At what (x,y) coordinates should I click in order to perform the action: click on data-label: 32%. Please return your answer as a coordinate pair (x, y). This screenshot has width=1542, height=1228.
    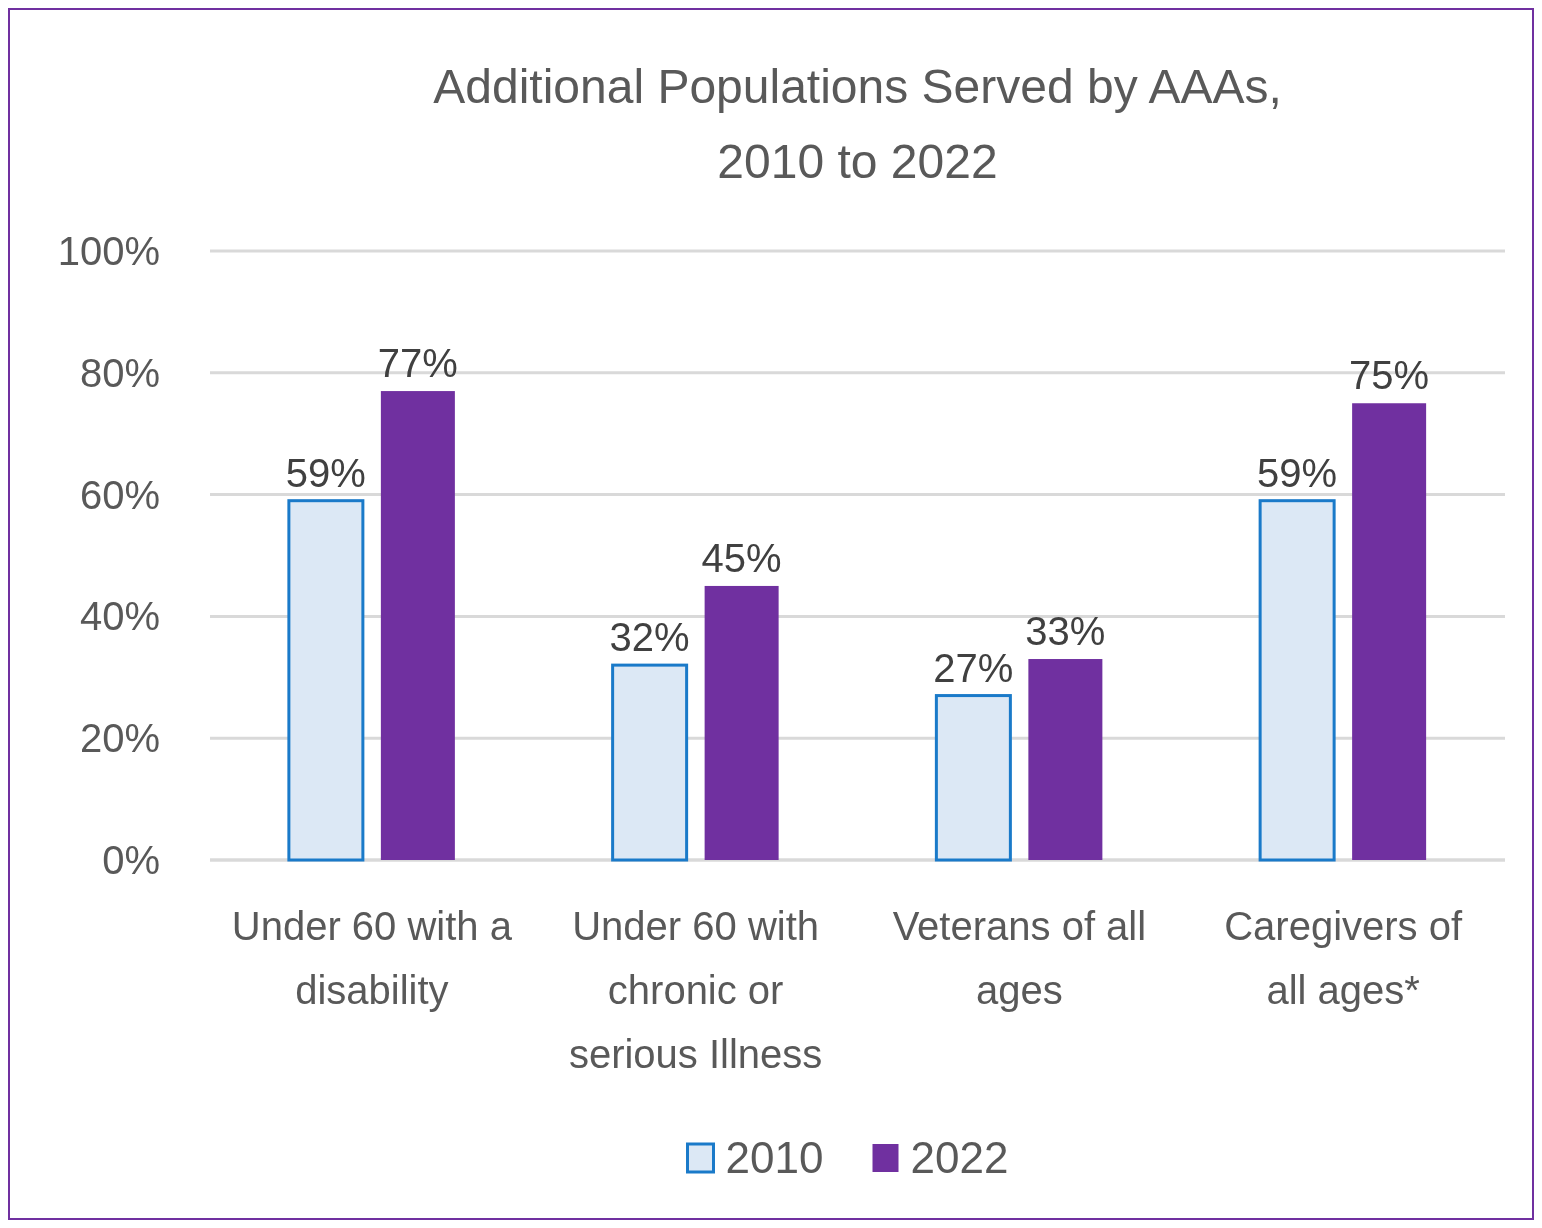
    Looking at the image, I should click on (649, 637).